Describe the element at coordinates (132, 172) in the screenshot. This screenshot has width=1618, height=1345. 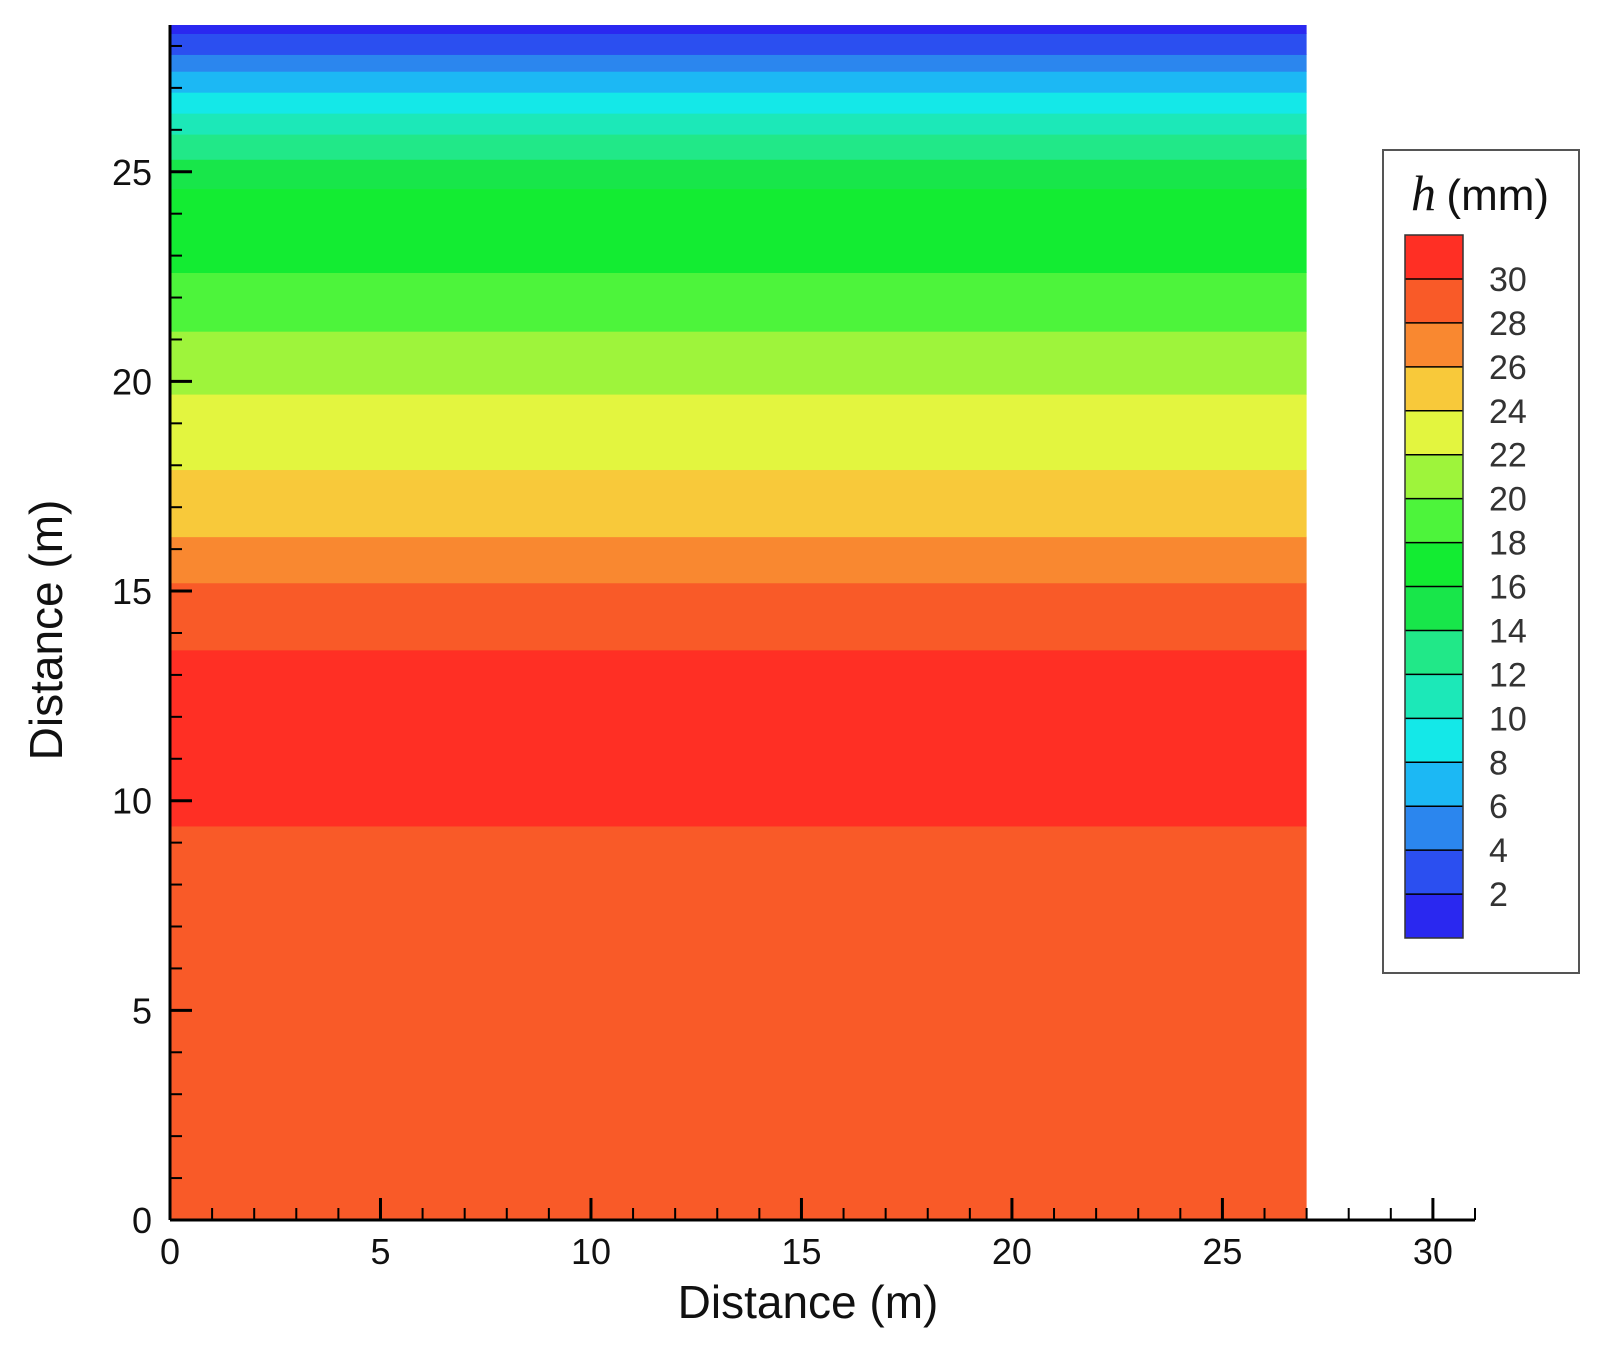
I see `y-tick-label: 25` at that location.